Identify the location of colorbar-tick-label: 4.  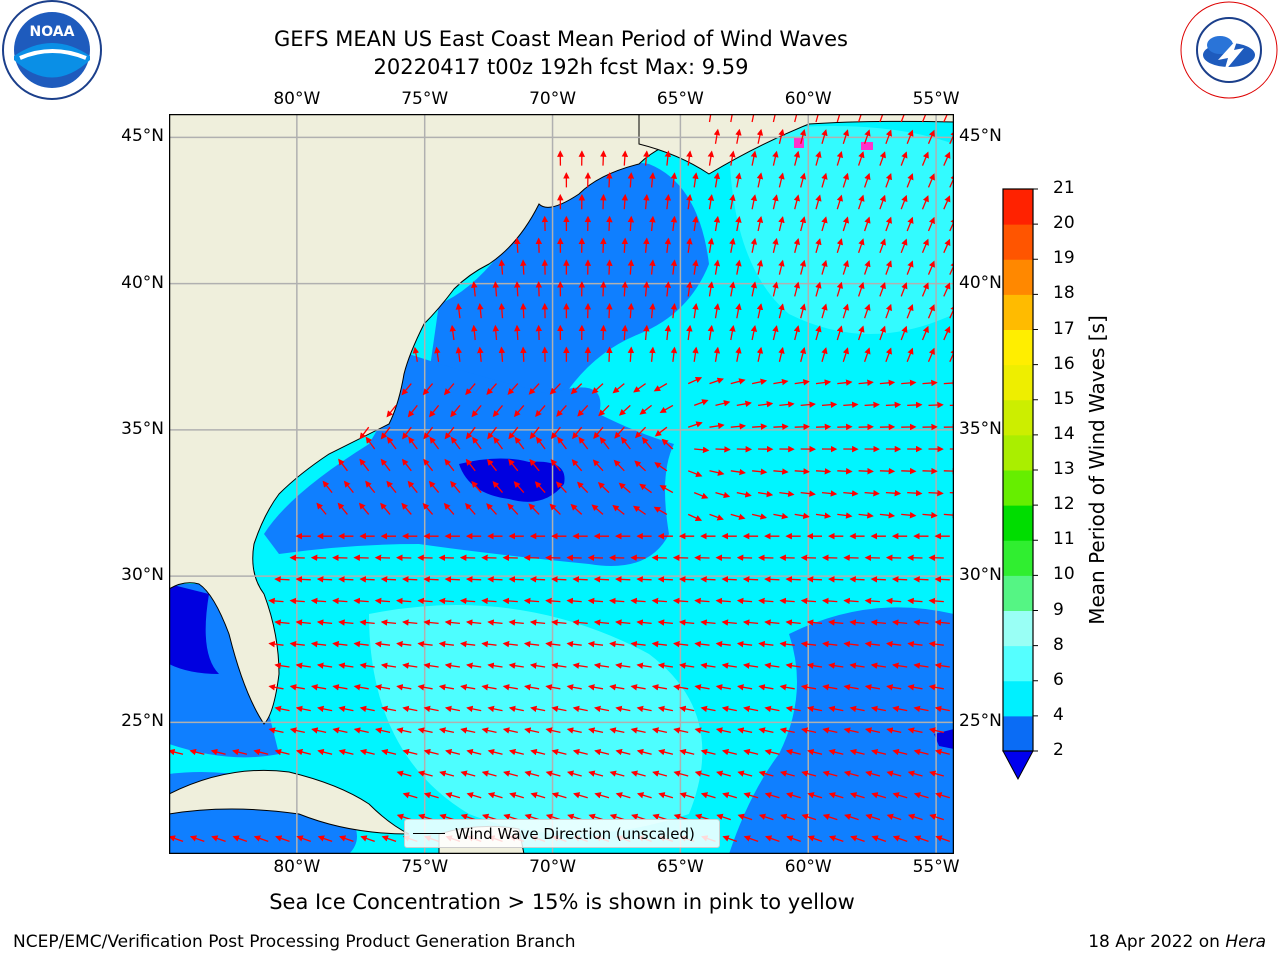
(1058, 714).